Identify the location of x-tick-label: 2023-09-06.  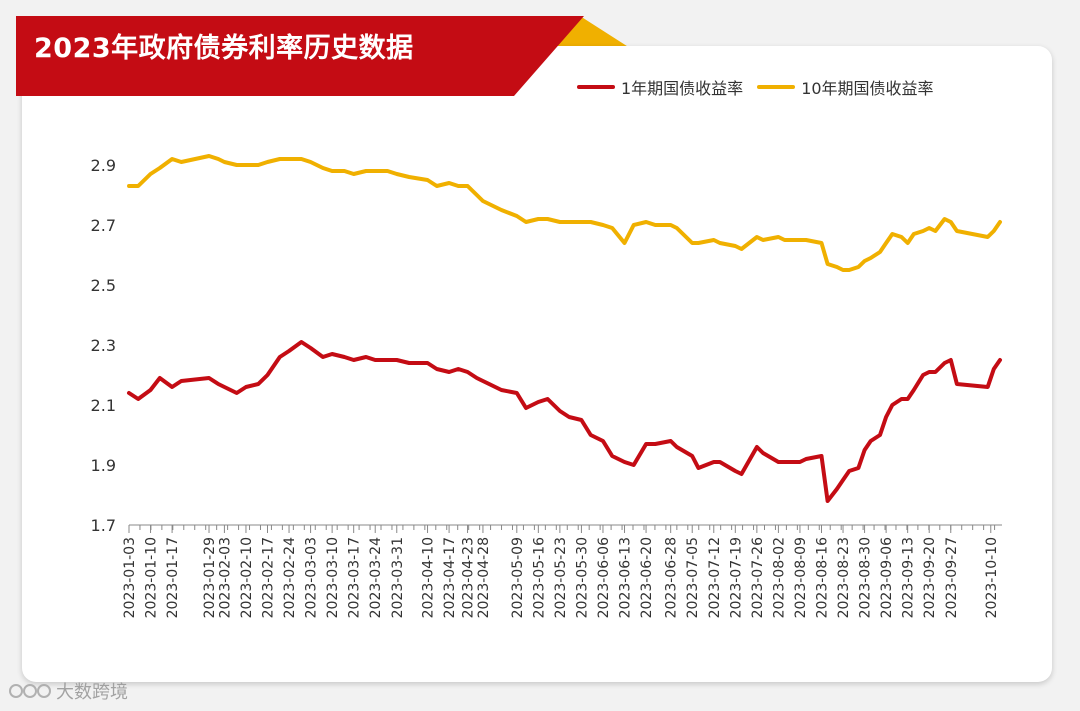
(887, 577).